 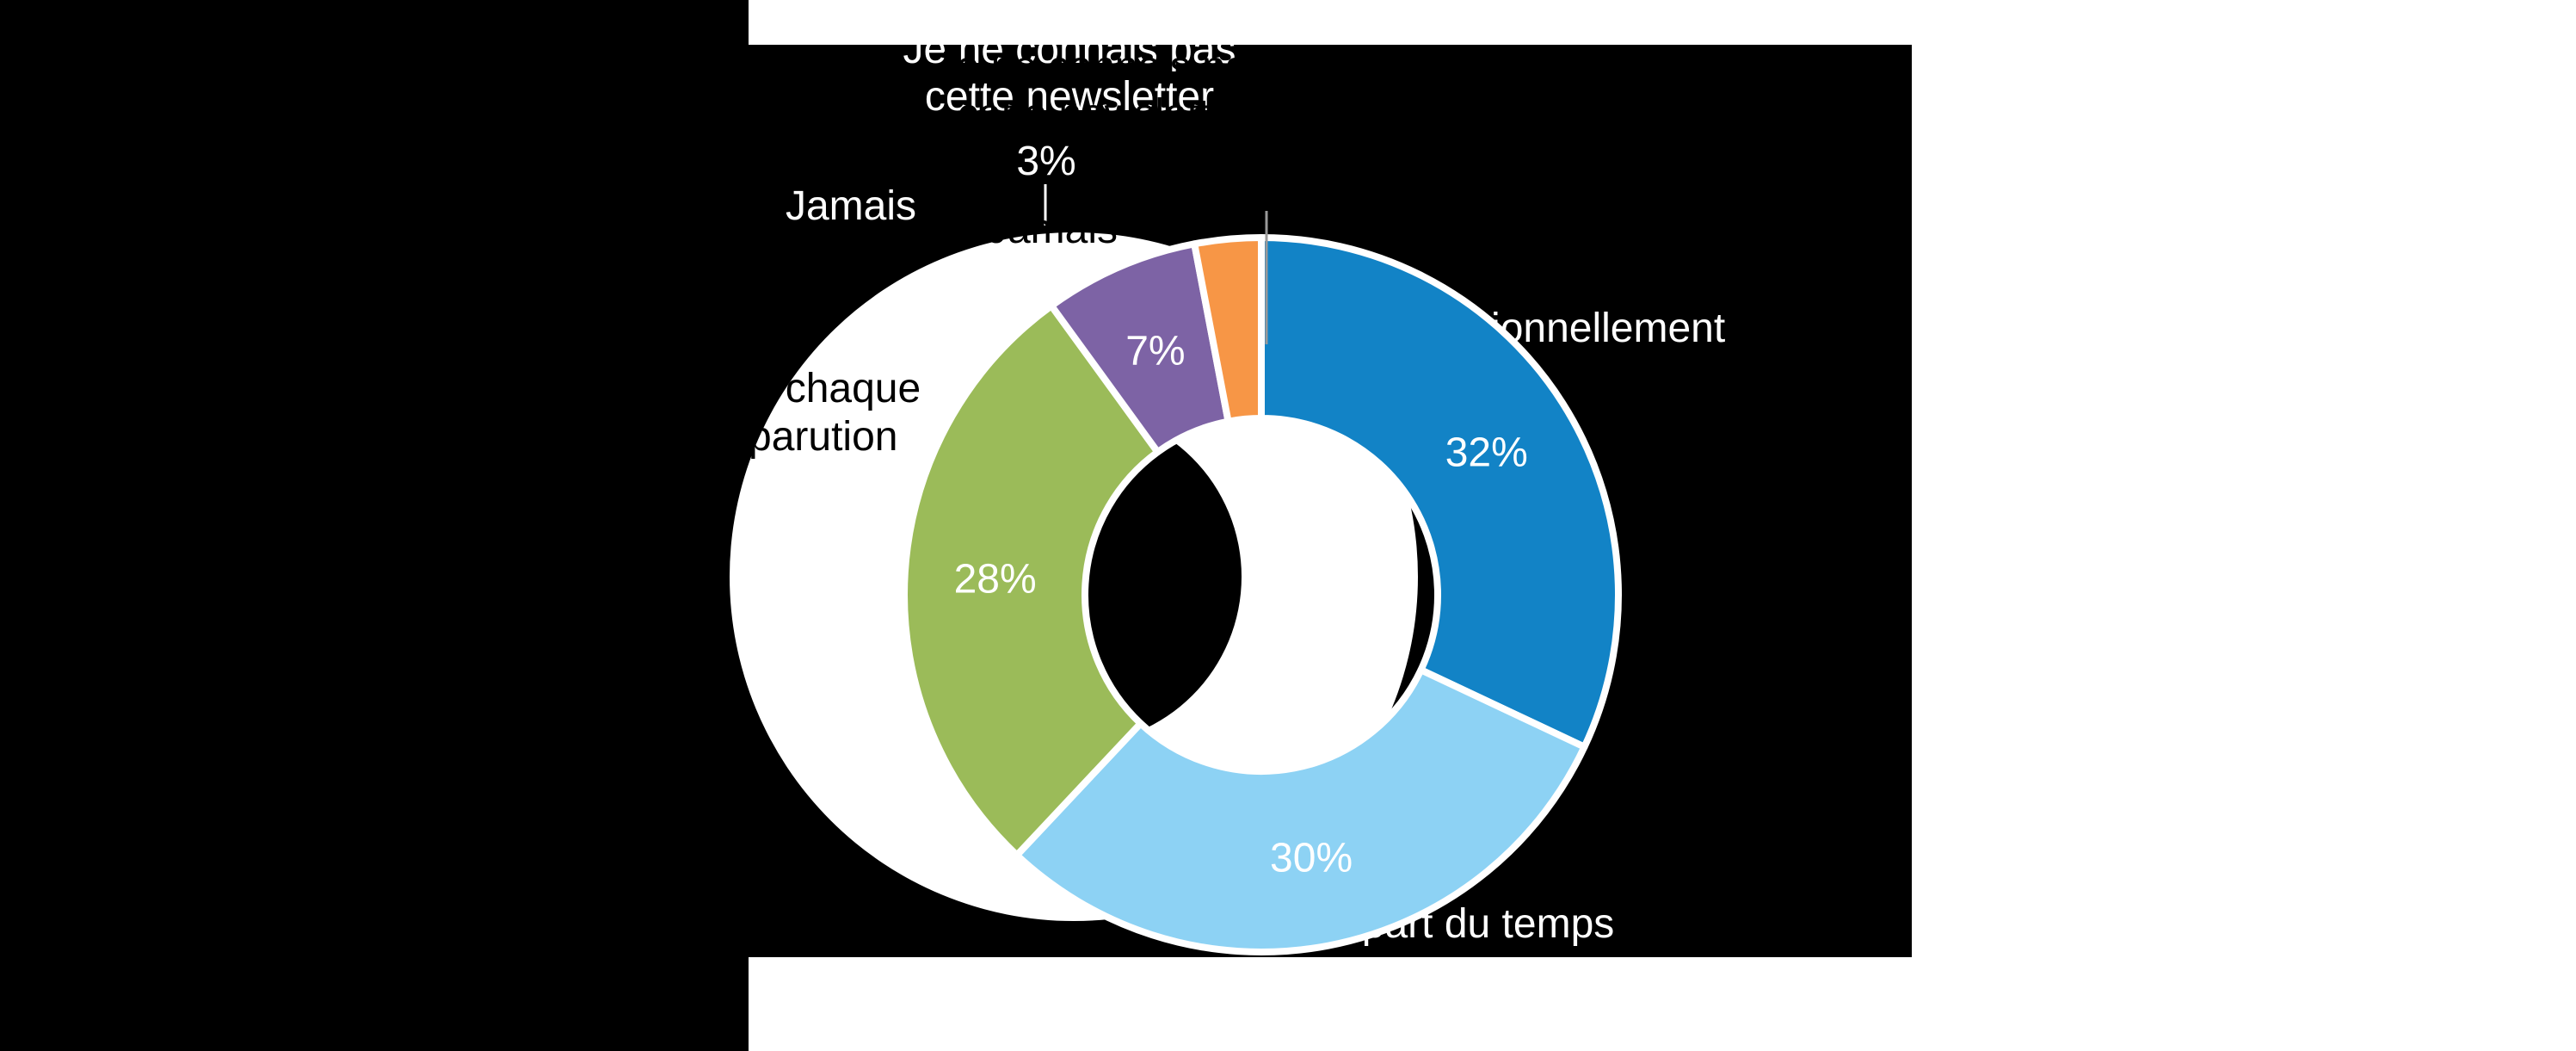 I want to click on slice-a-chaque-parution, so click(x=1031, y=580).